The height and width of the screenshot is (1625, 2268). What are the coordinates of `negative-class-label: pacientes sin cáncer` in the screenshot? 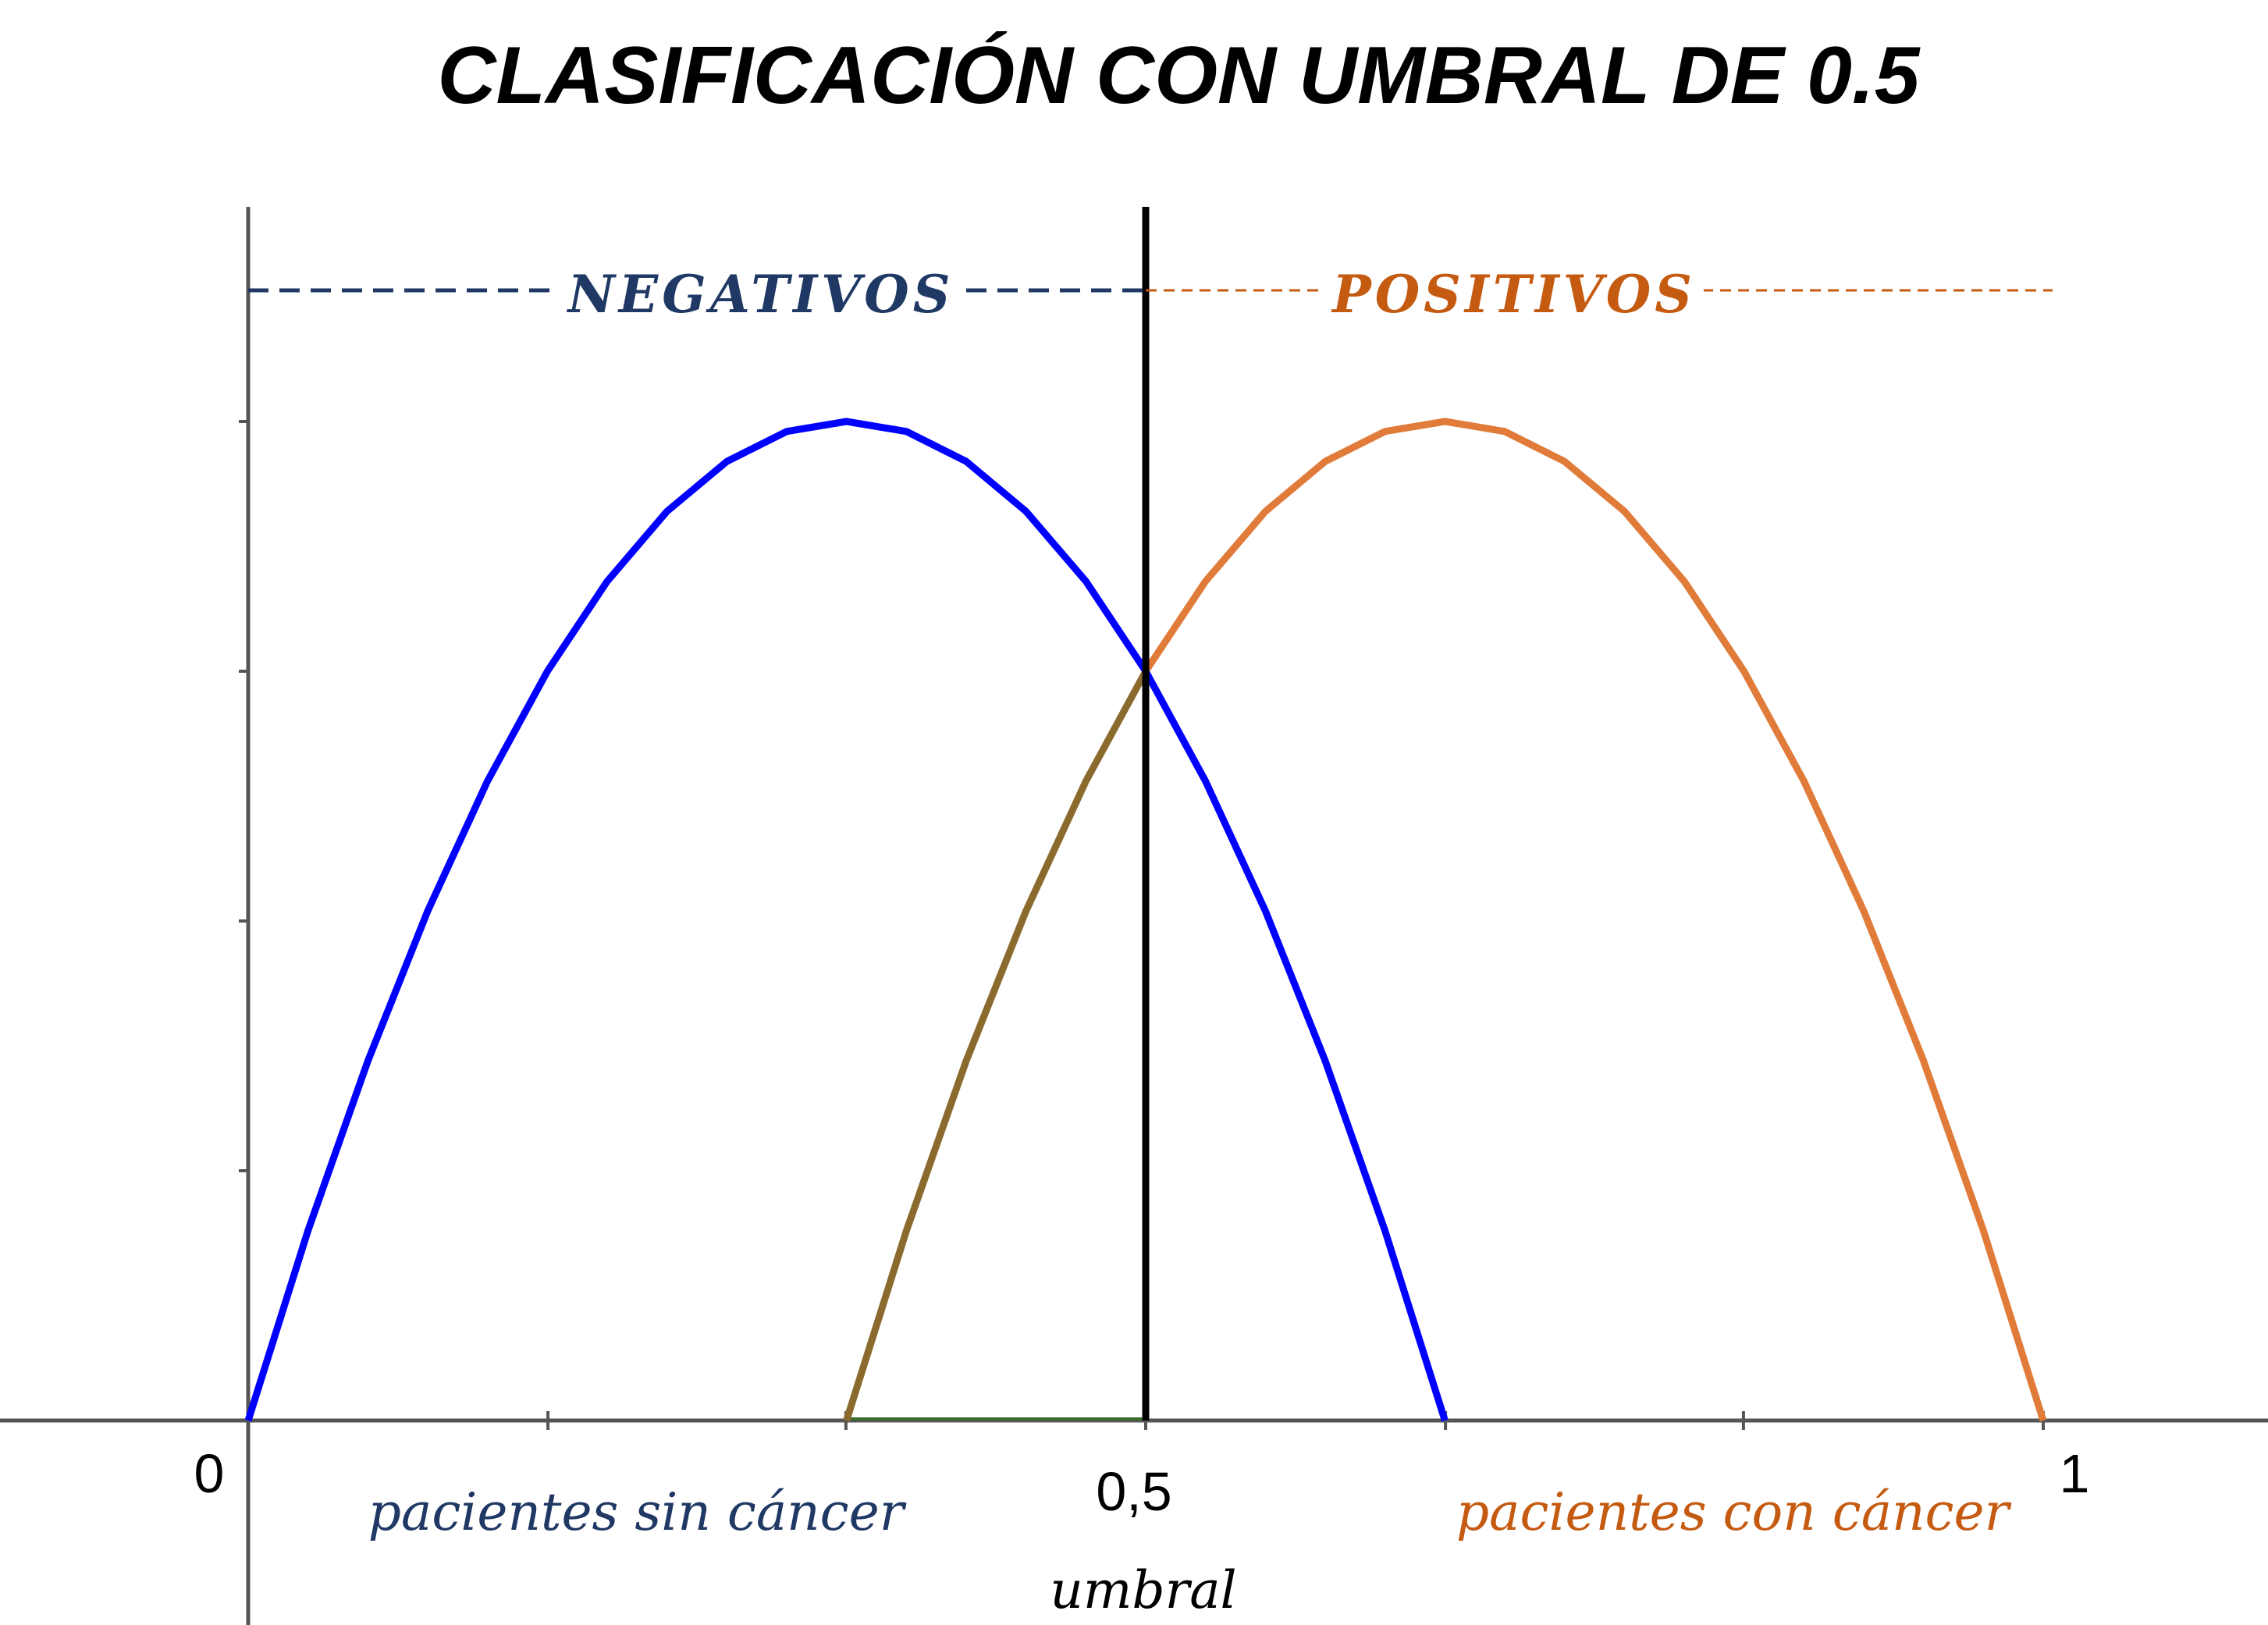 It's located at (638, 1512).